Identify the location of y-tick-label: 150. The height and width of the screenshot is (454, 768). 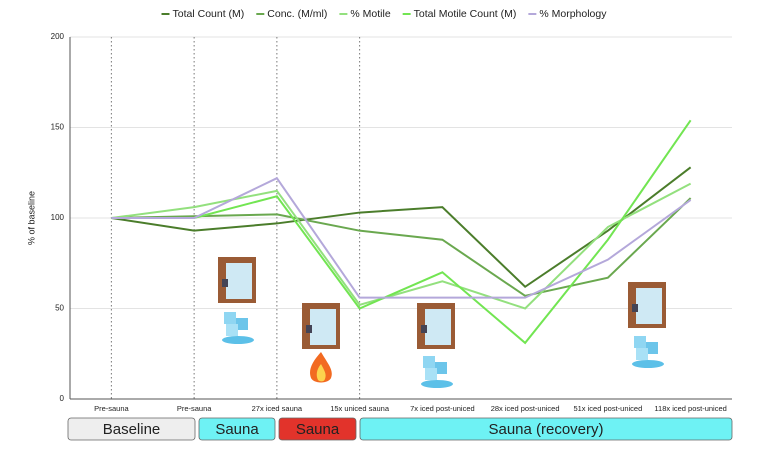
(58, 127).